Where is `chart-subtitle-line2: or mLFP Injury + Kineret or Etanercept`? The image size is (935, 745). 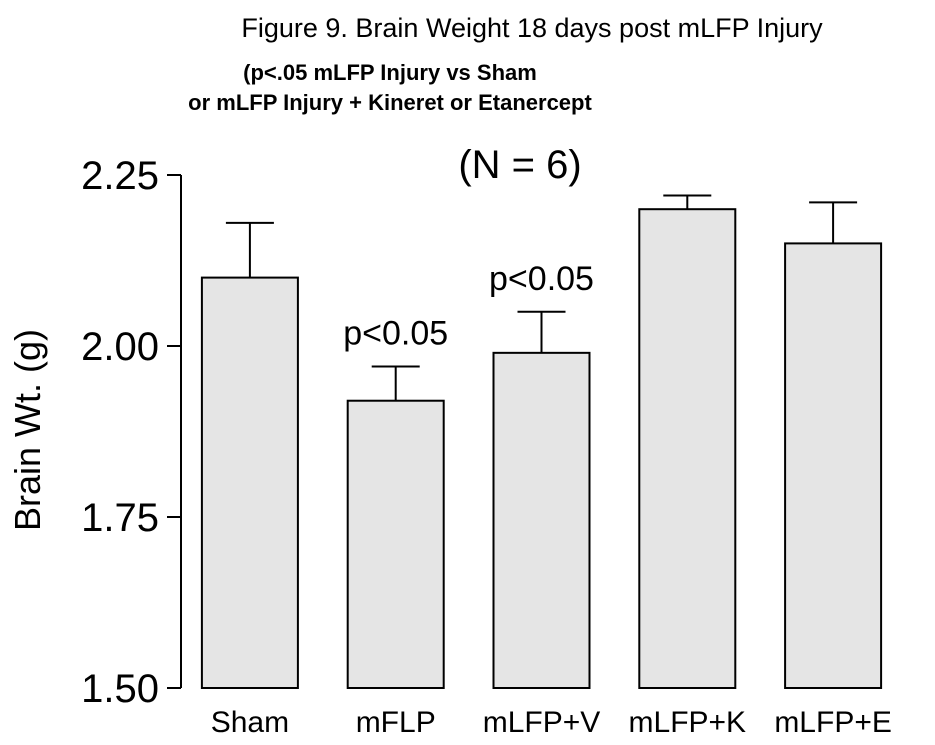
chart-subtitle-line2: or mLFP Injury + Kineret or Etanercept is located at coordinates (390, 102).